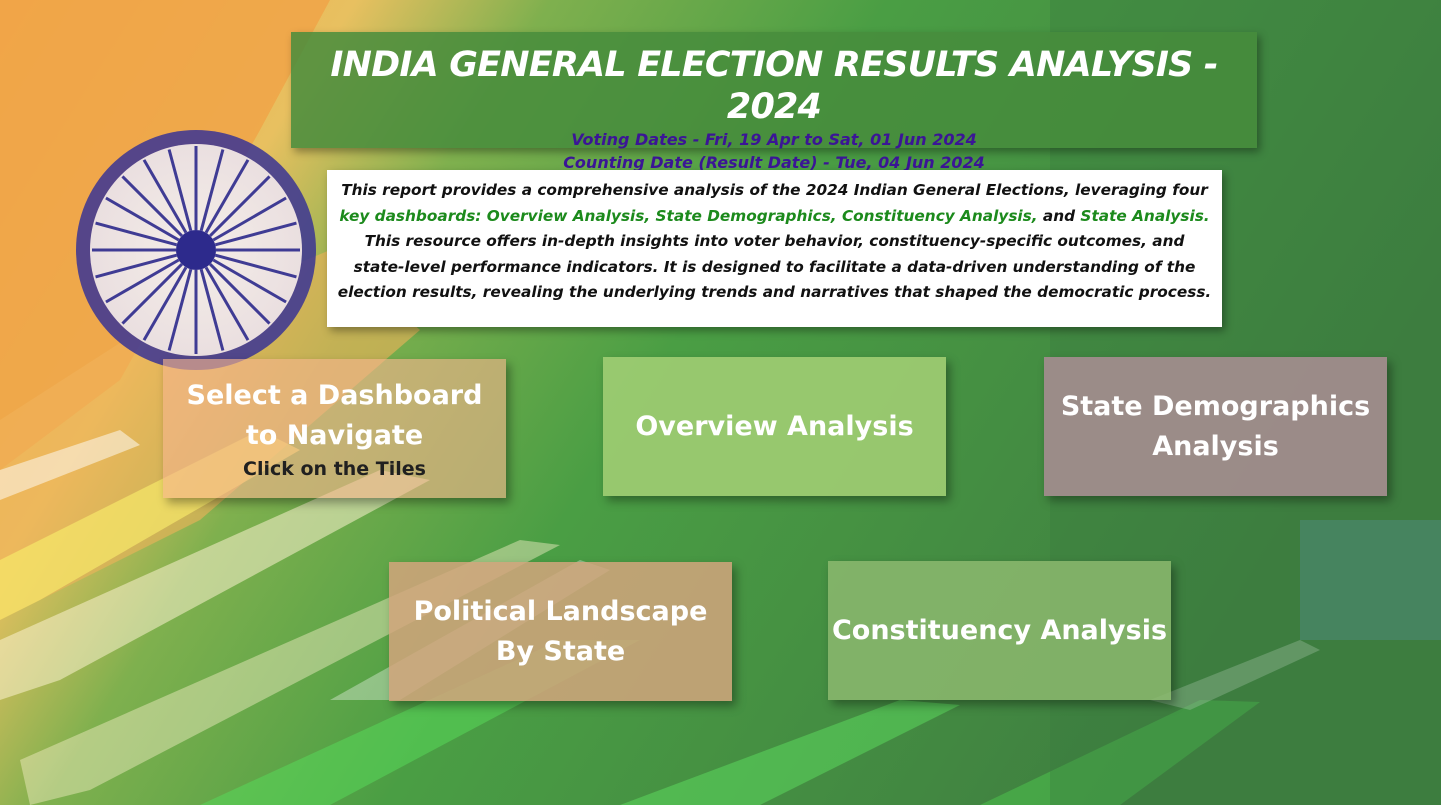 This screenshot has width=1441, height=805. I want to click on select-dashboard-hint: Click on the Tiles, so click(334, 468).